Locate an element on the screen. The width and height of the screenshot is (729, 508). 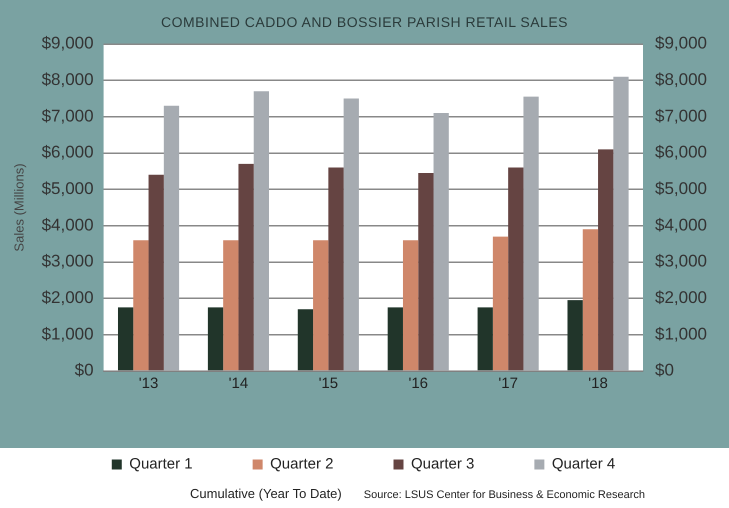
x-tick-label: '16 is located at coordinates (418, 383).